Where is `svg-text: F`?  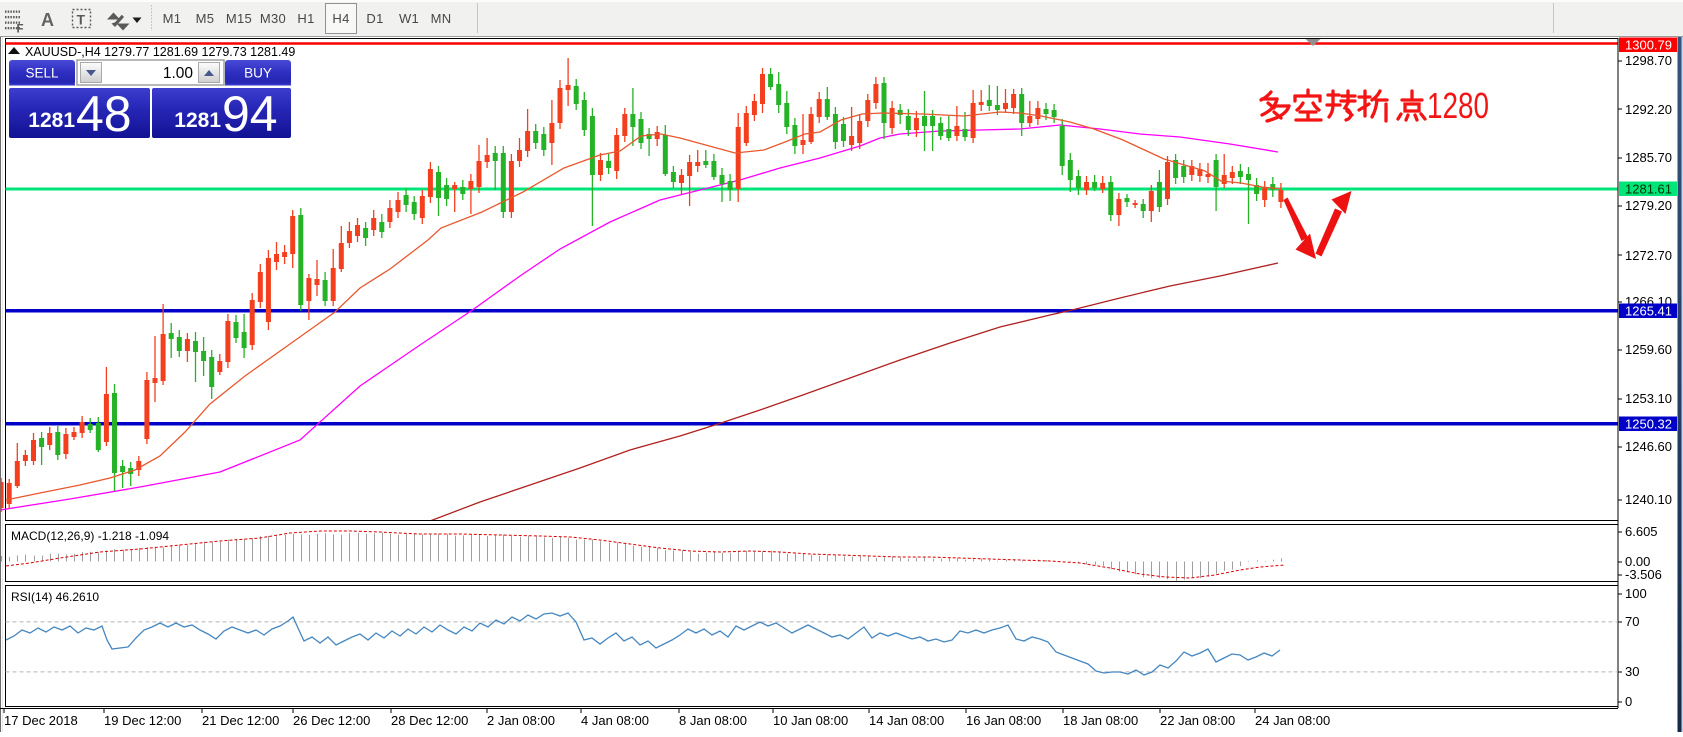
svg-text: F is located at coordinates (20, 30).